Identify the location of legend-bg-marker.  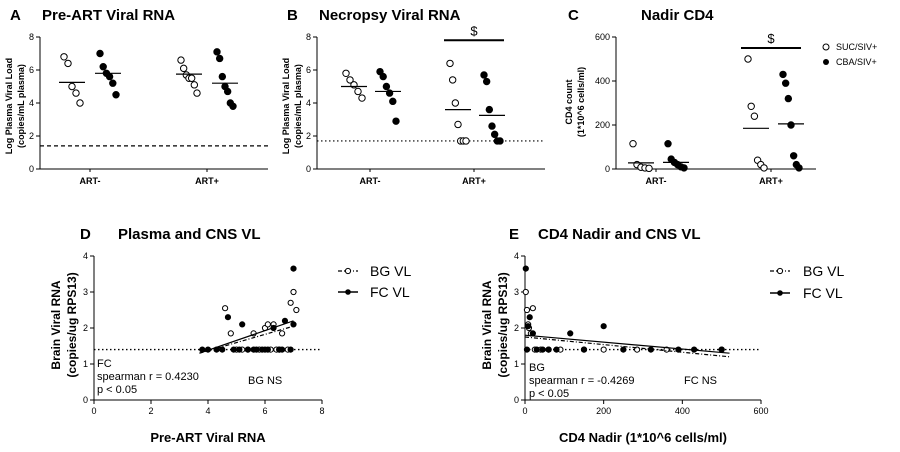
(780, 271).